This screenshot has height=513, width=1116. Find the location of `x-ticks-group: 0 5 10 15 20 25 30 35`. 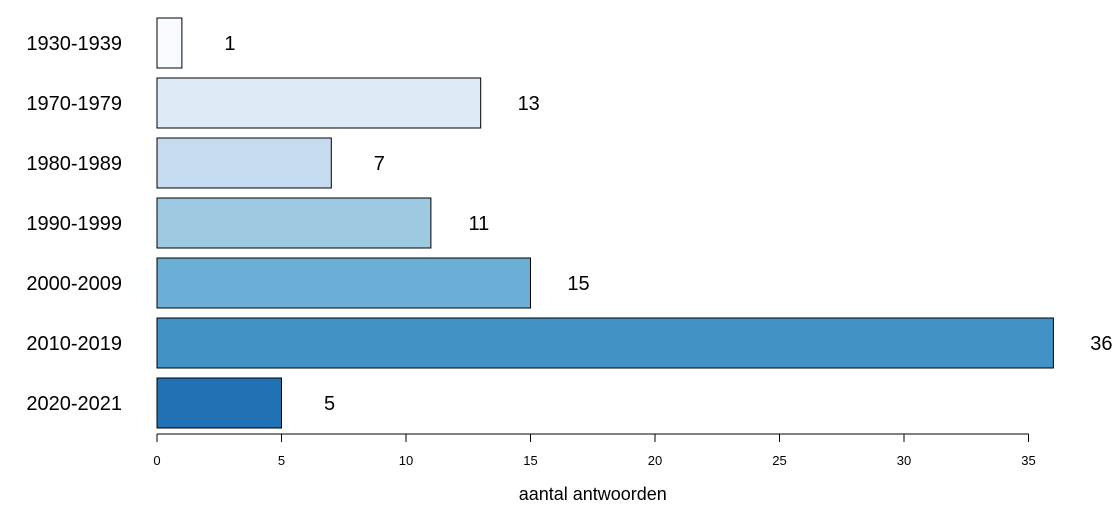

x-ticks-group: 0 5 10 15 20 25 30 35 is located at coordinates (594, 451).